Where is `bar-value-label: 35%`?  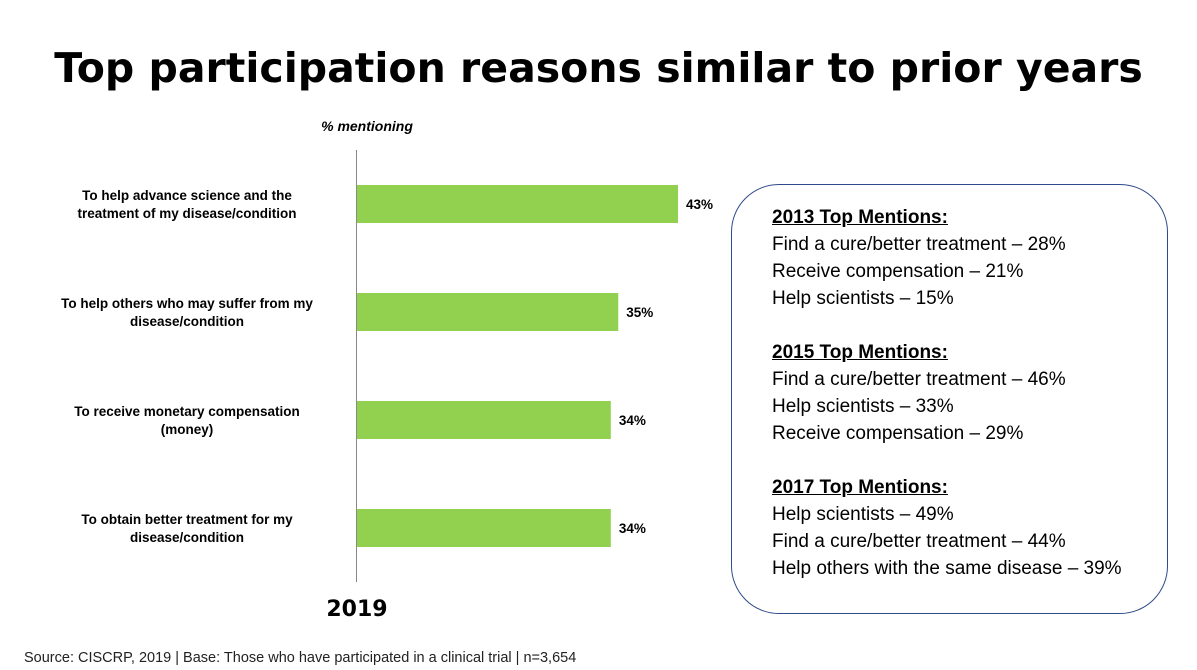
bar-value-label: 35% is located at coordinates (639, 312).